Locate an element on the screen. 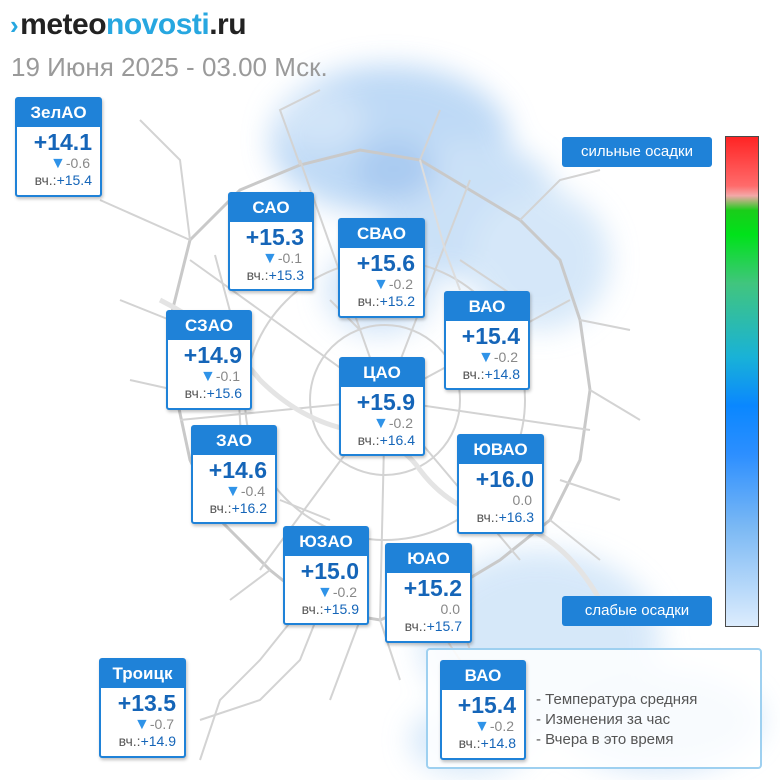  district-card-yuao: ЮАО +15.2 0.0 вч.:+15.7 is located at coordinates (428, 593).